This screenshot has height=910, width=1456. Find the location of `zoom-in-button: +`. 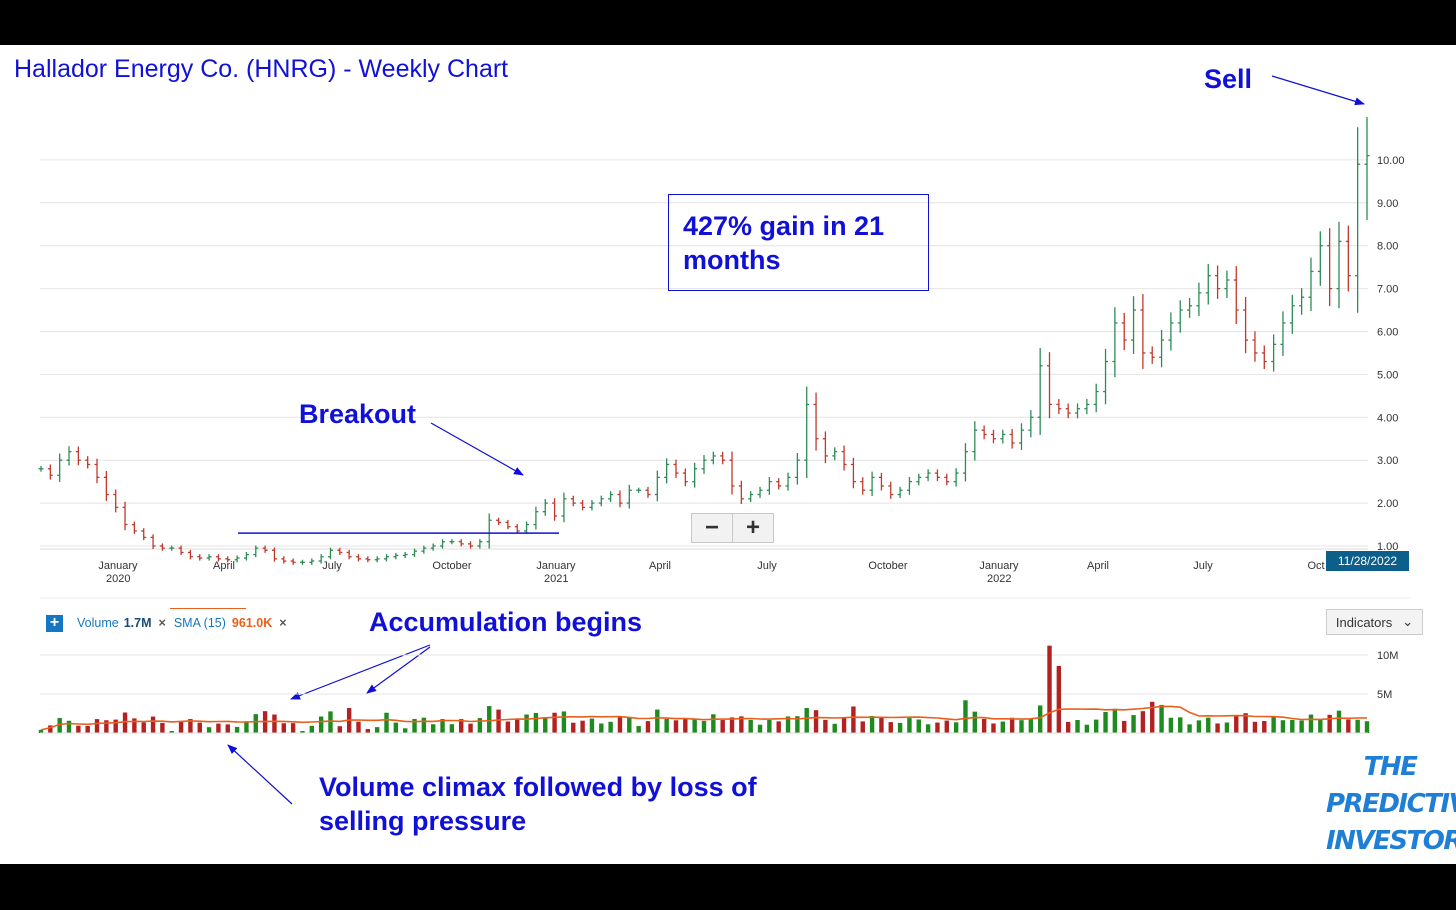

zoom-in-button: + is located at coordinates (752, 527).